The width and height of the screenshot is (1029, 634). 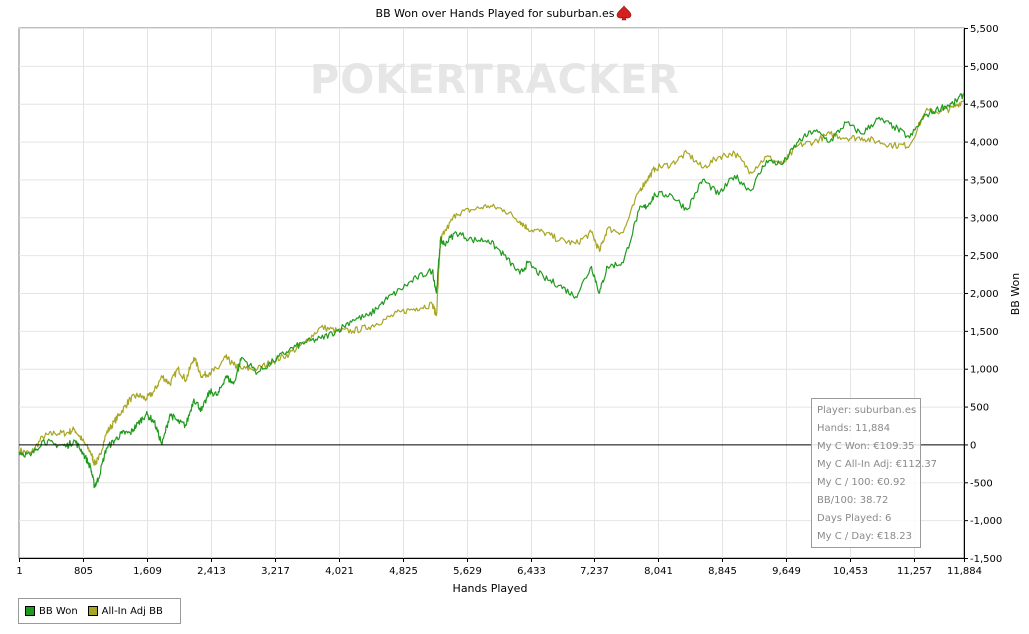 I want to click on stats-player: Player: suburban.es, so click(x=867, y=410).